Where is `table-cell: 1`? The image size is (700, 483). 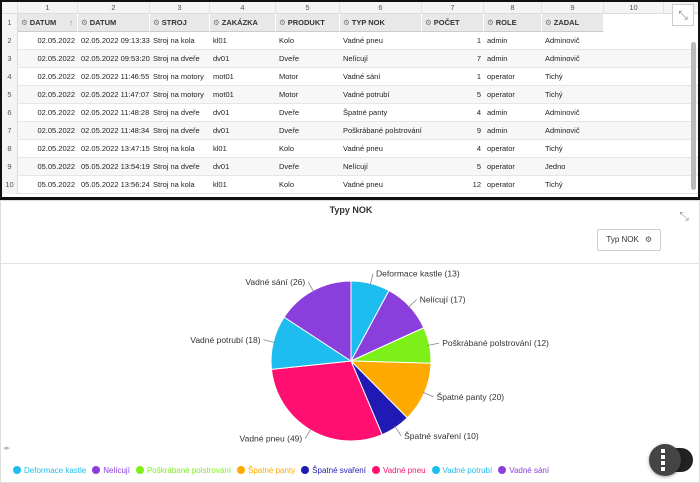 table-cell: 1 is located at coordinates (478, 76).